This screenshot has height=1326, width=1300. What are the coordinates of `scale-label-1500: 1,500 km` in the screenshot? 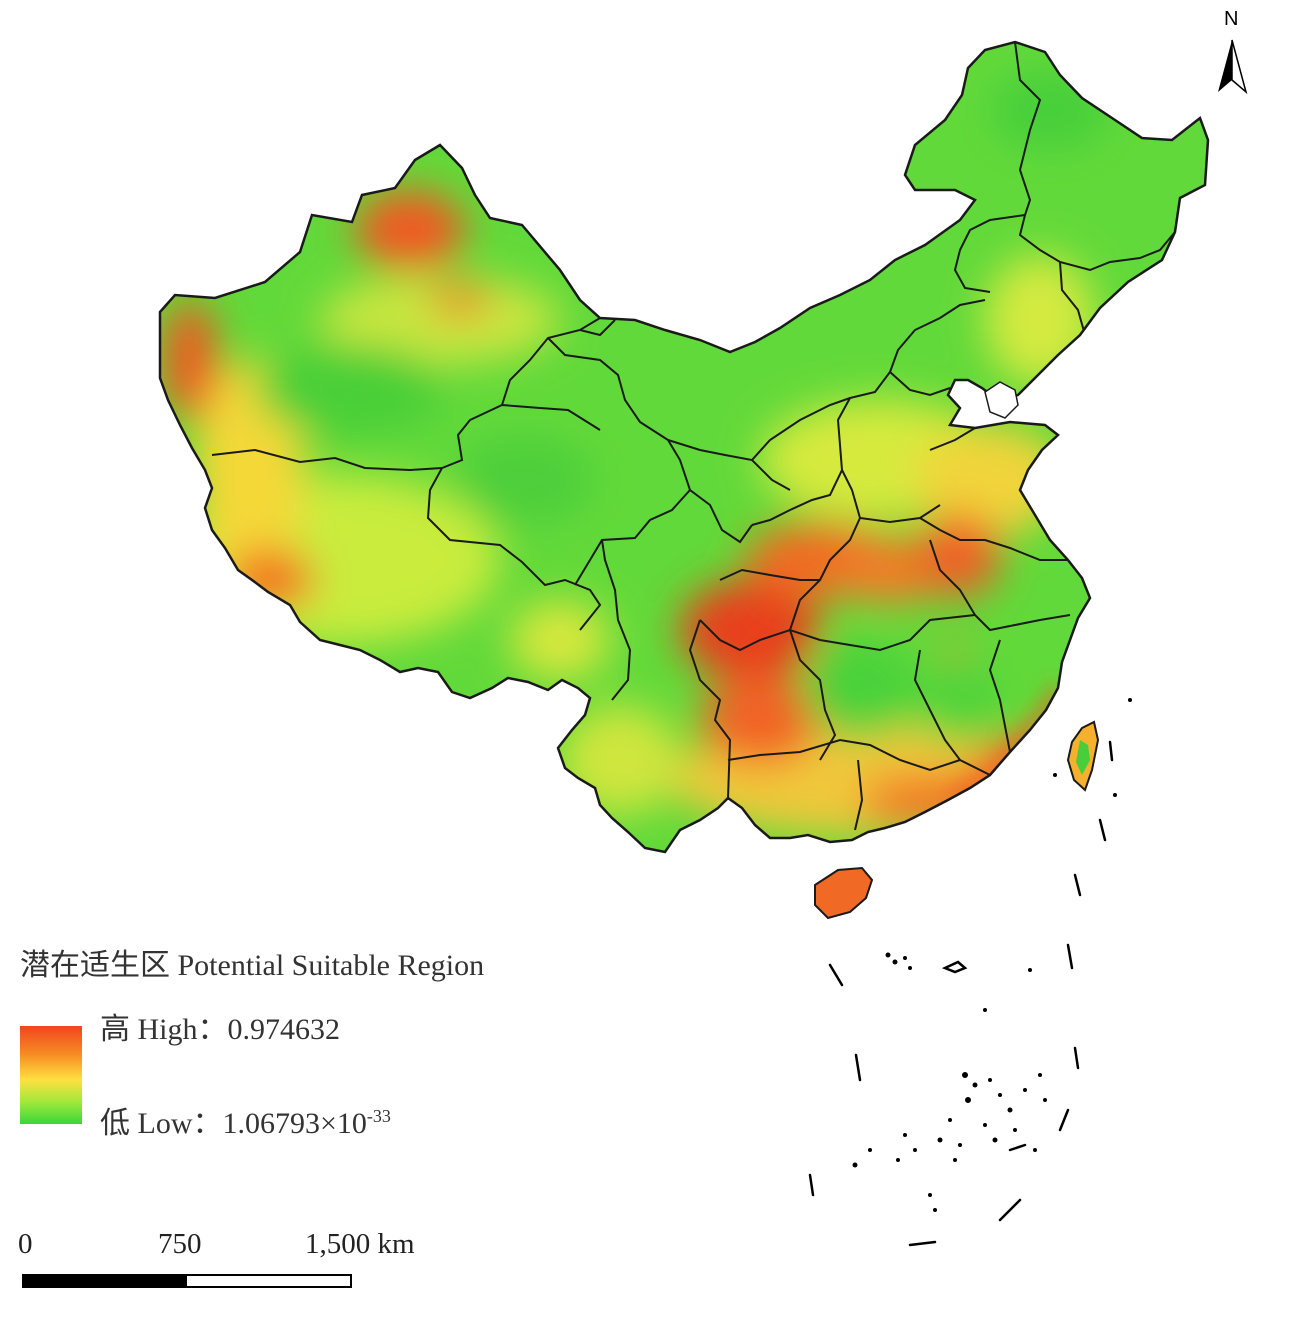 It's located at (360, 1244).